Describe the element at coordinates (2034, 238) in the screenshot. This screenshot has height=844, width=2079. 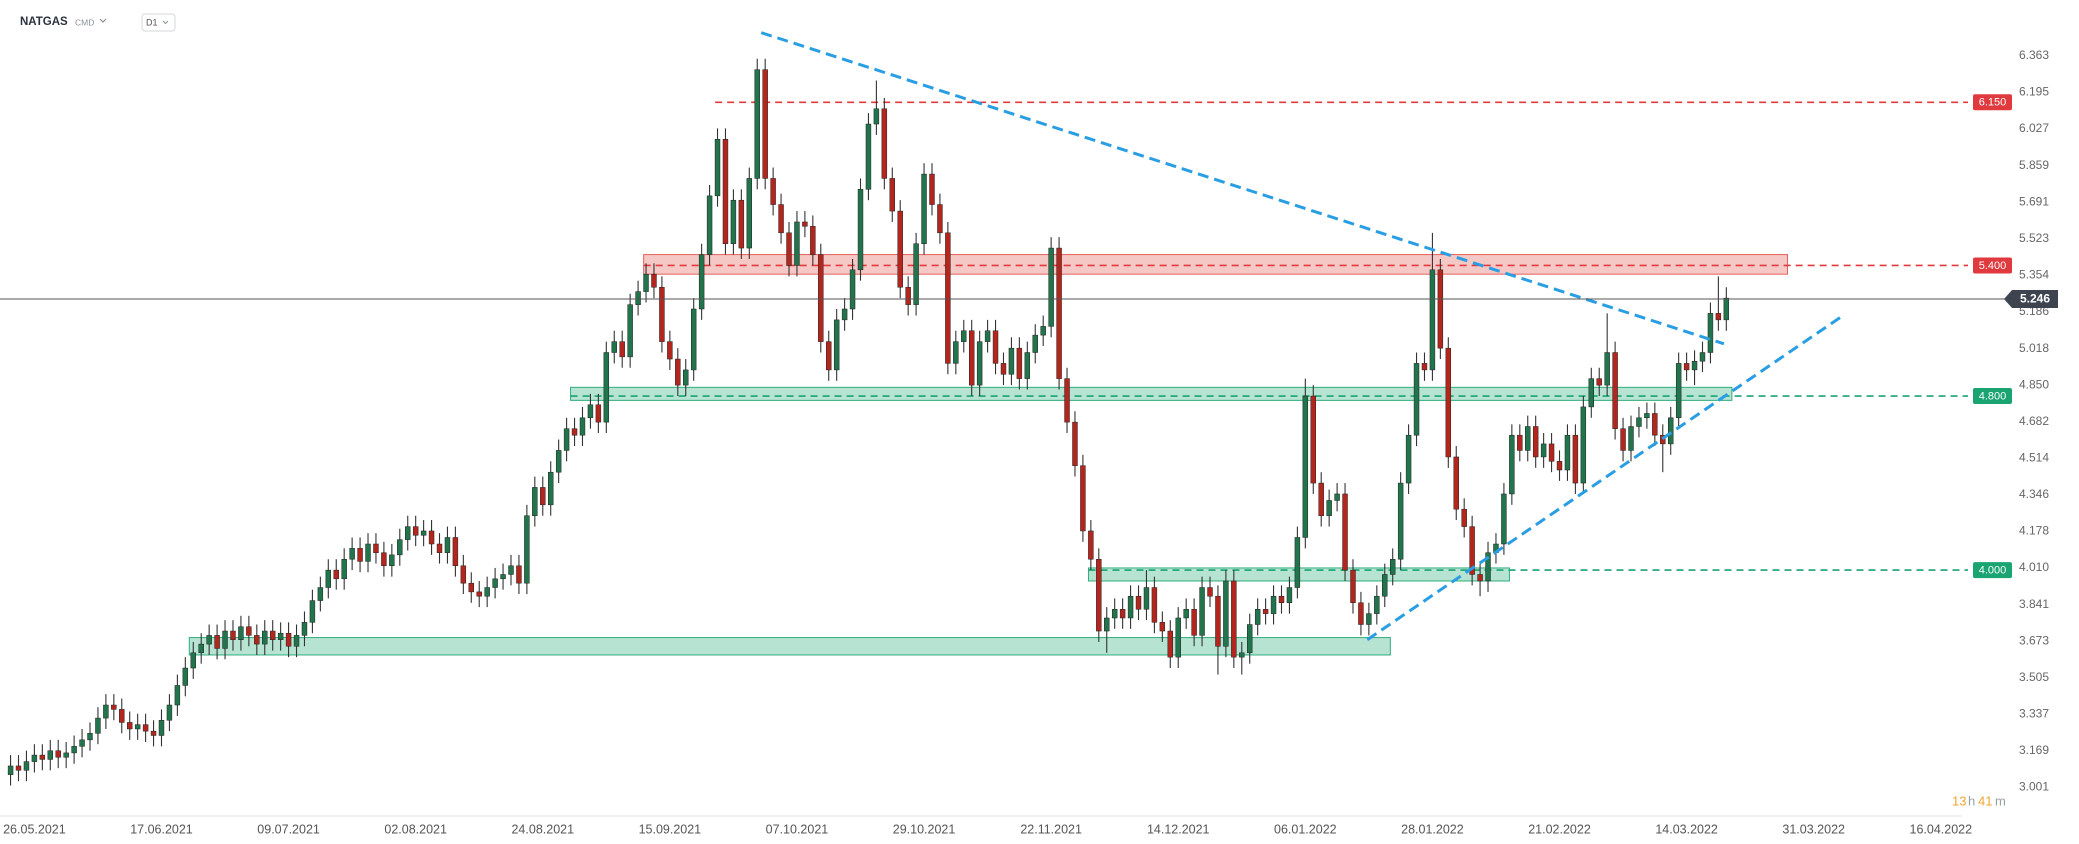
I see `y-tick-label: 5.523` at that location.